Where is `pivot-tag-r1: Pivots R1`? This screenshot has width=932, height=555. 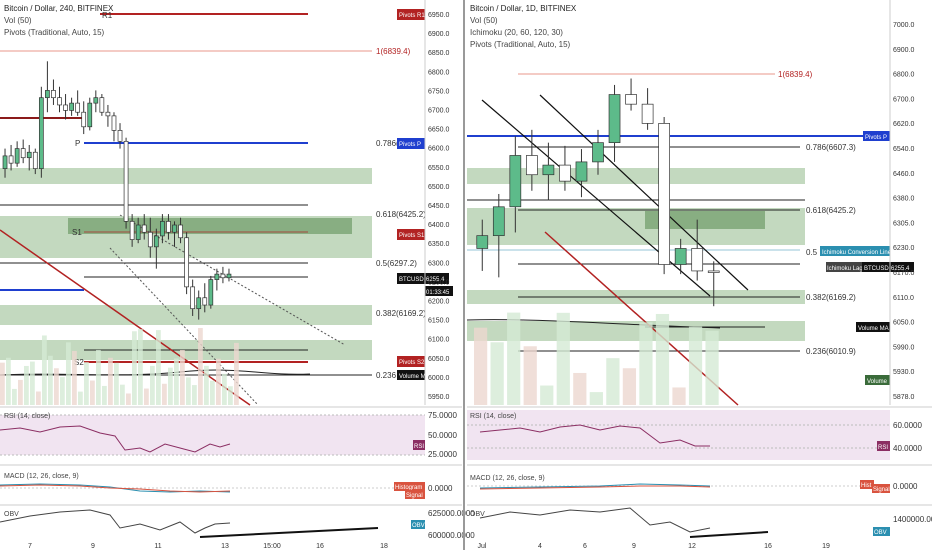
pivot-tag-r1: Pivots R1 is located at coordinates (412, 16).